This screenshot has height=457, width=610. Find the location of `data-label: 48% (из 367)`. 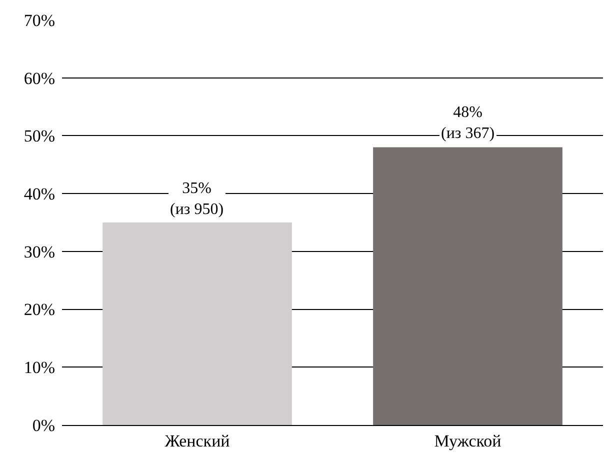

data-label: 48% (из 367) is located at coordinates (468, 123).